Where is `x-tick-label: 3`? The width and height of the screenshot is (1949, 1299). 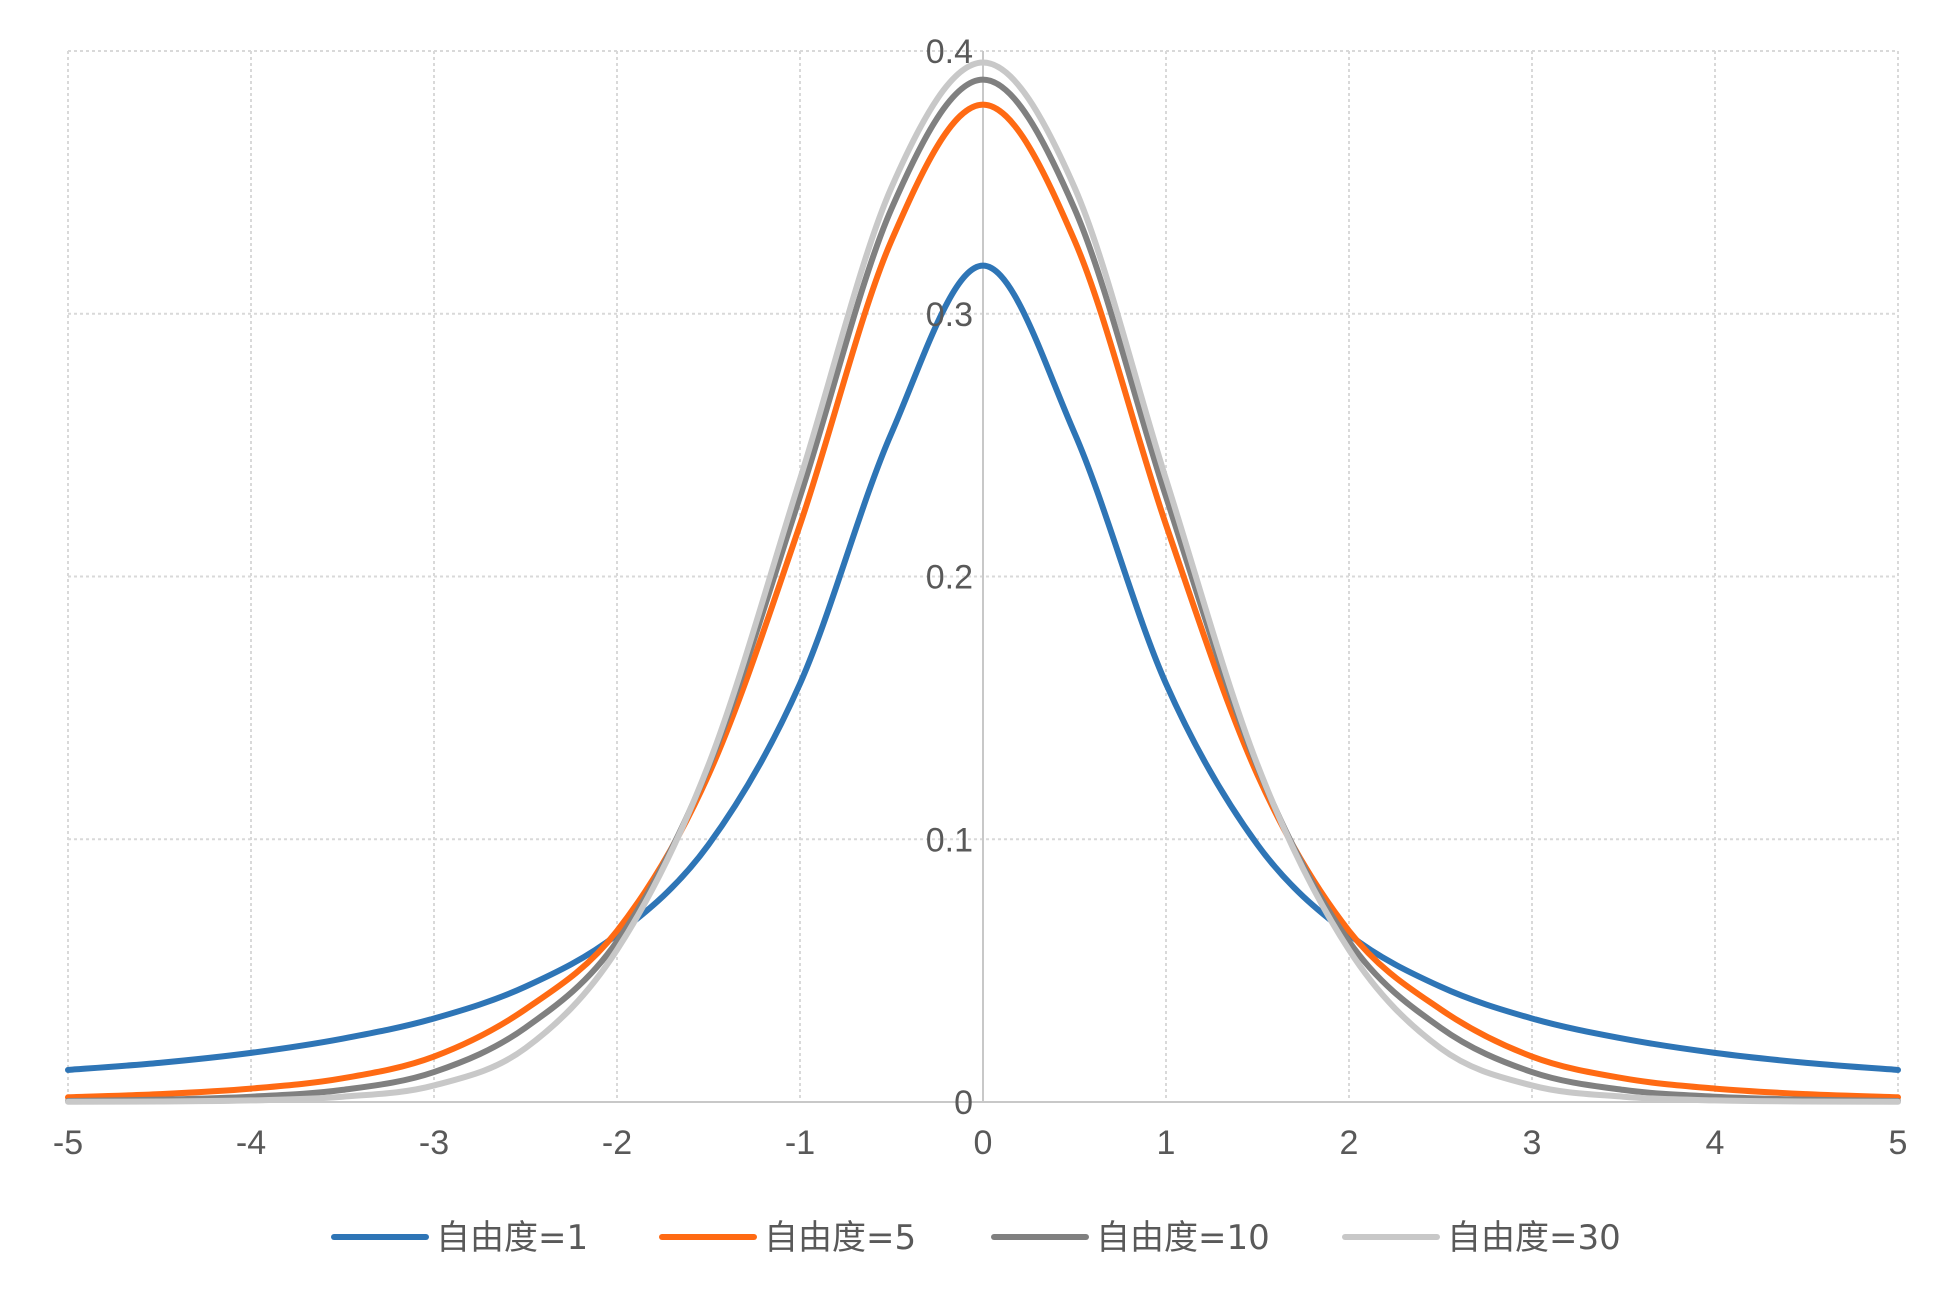 x-tick-label: 3 is located at coordinates (1532, 1143).